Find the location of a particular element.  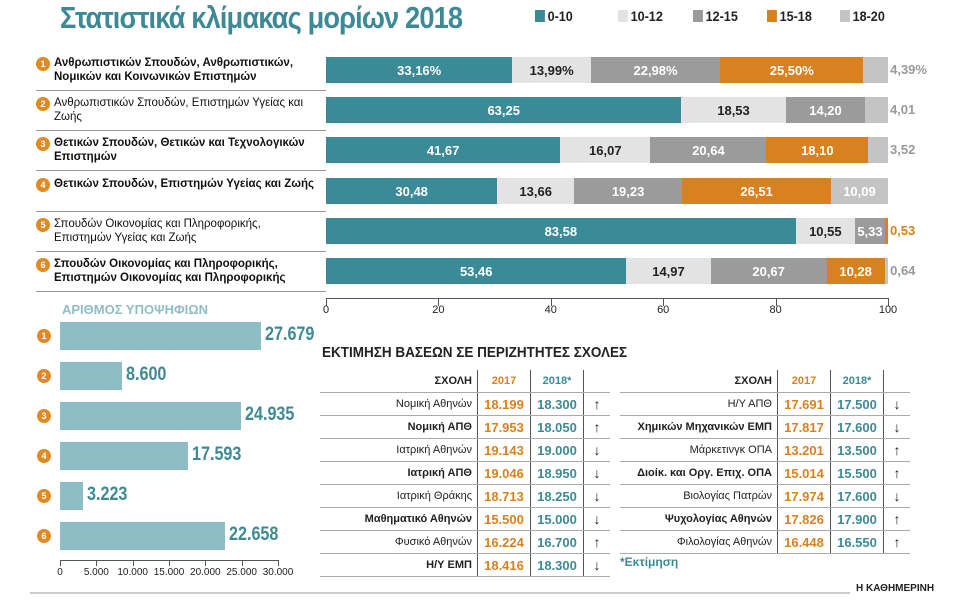

legend-item: 12-15 is located at coordinates (715, 16).